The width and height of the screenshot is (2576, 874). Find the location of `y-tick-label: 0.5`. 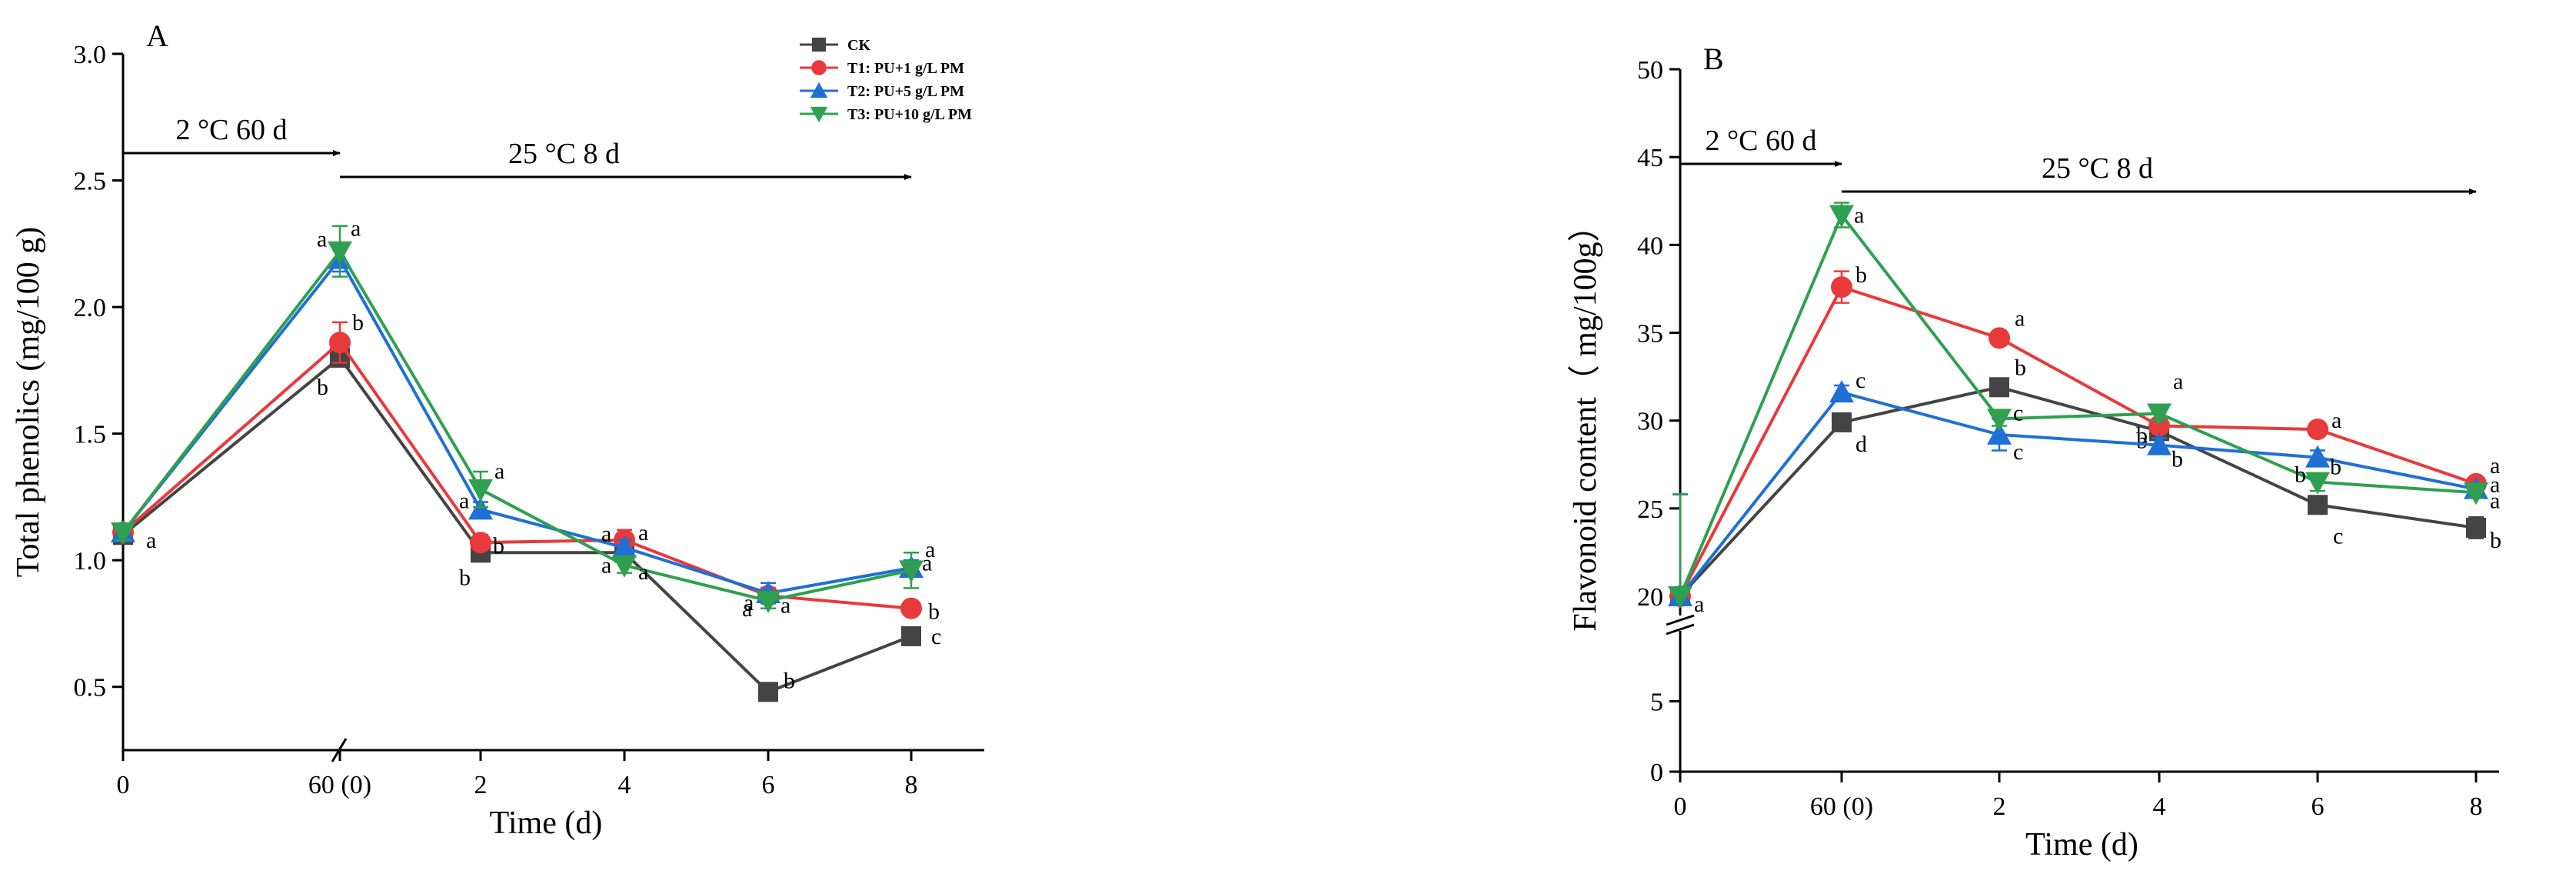

y-tick-label: 0.5 is located at coordinates (91, 688).